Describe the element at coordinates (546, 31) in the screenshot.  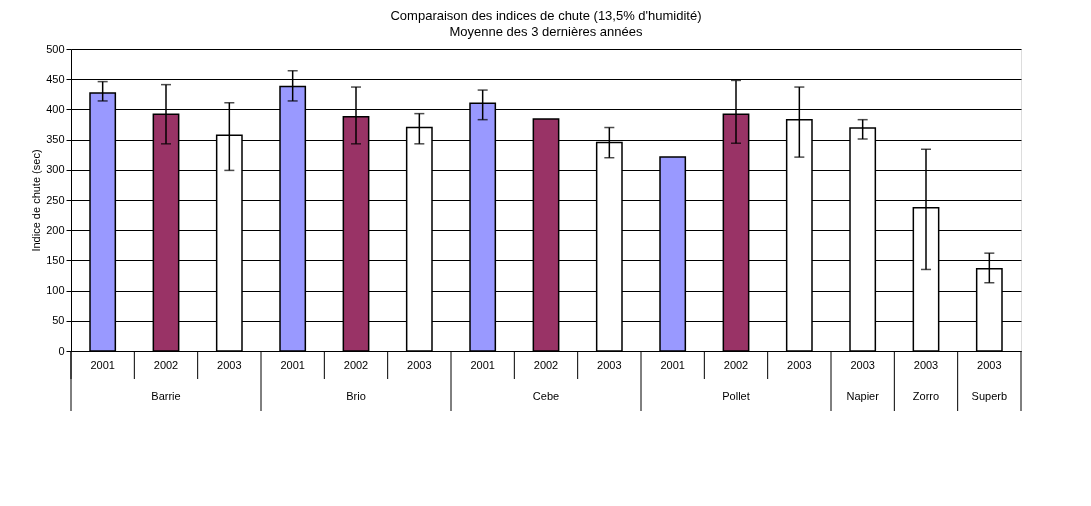
I see `chart-subtitle: Moyenne des 3 dernières années` at that location.